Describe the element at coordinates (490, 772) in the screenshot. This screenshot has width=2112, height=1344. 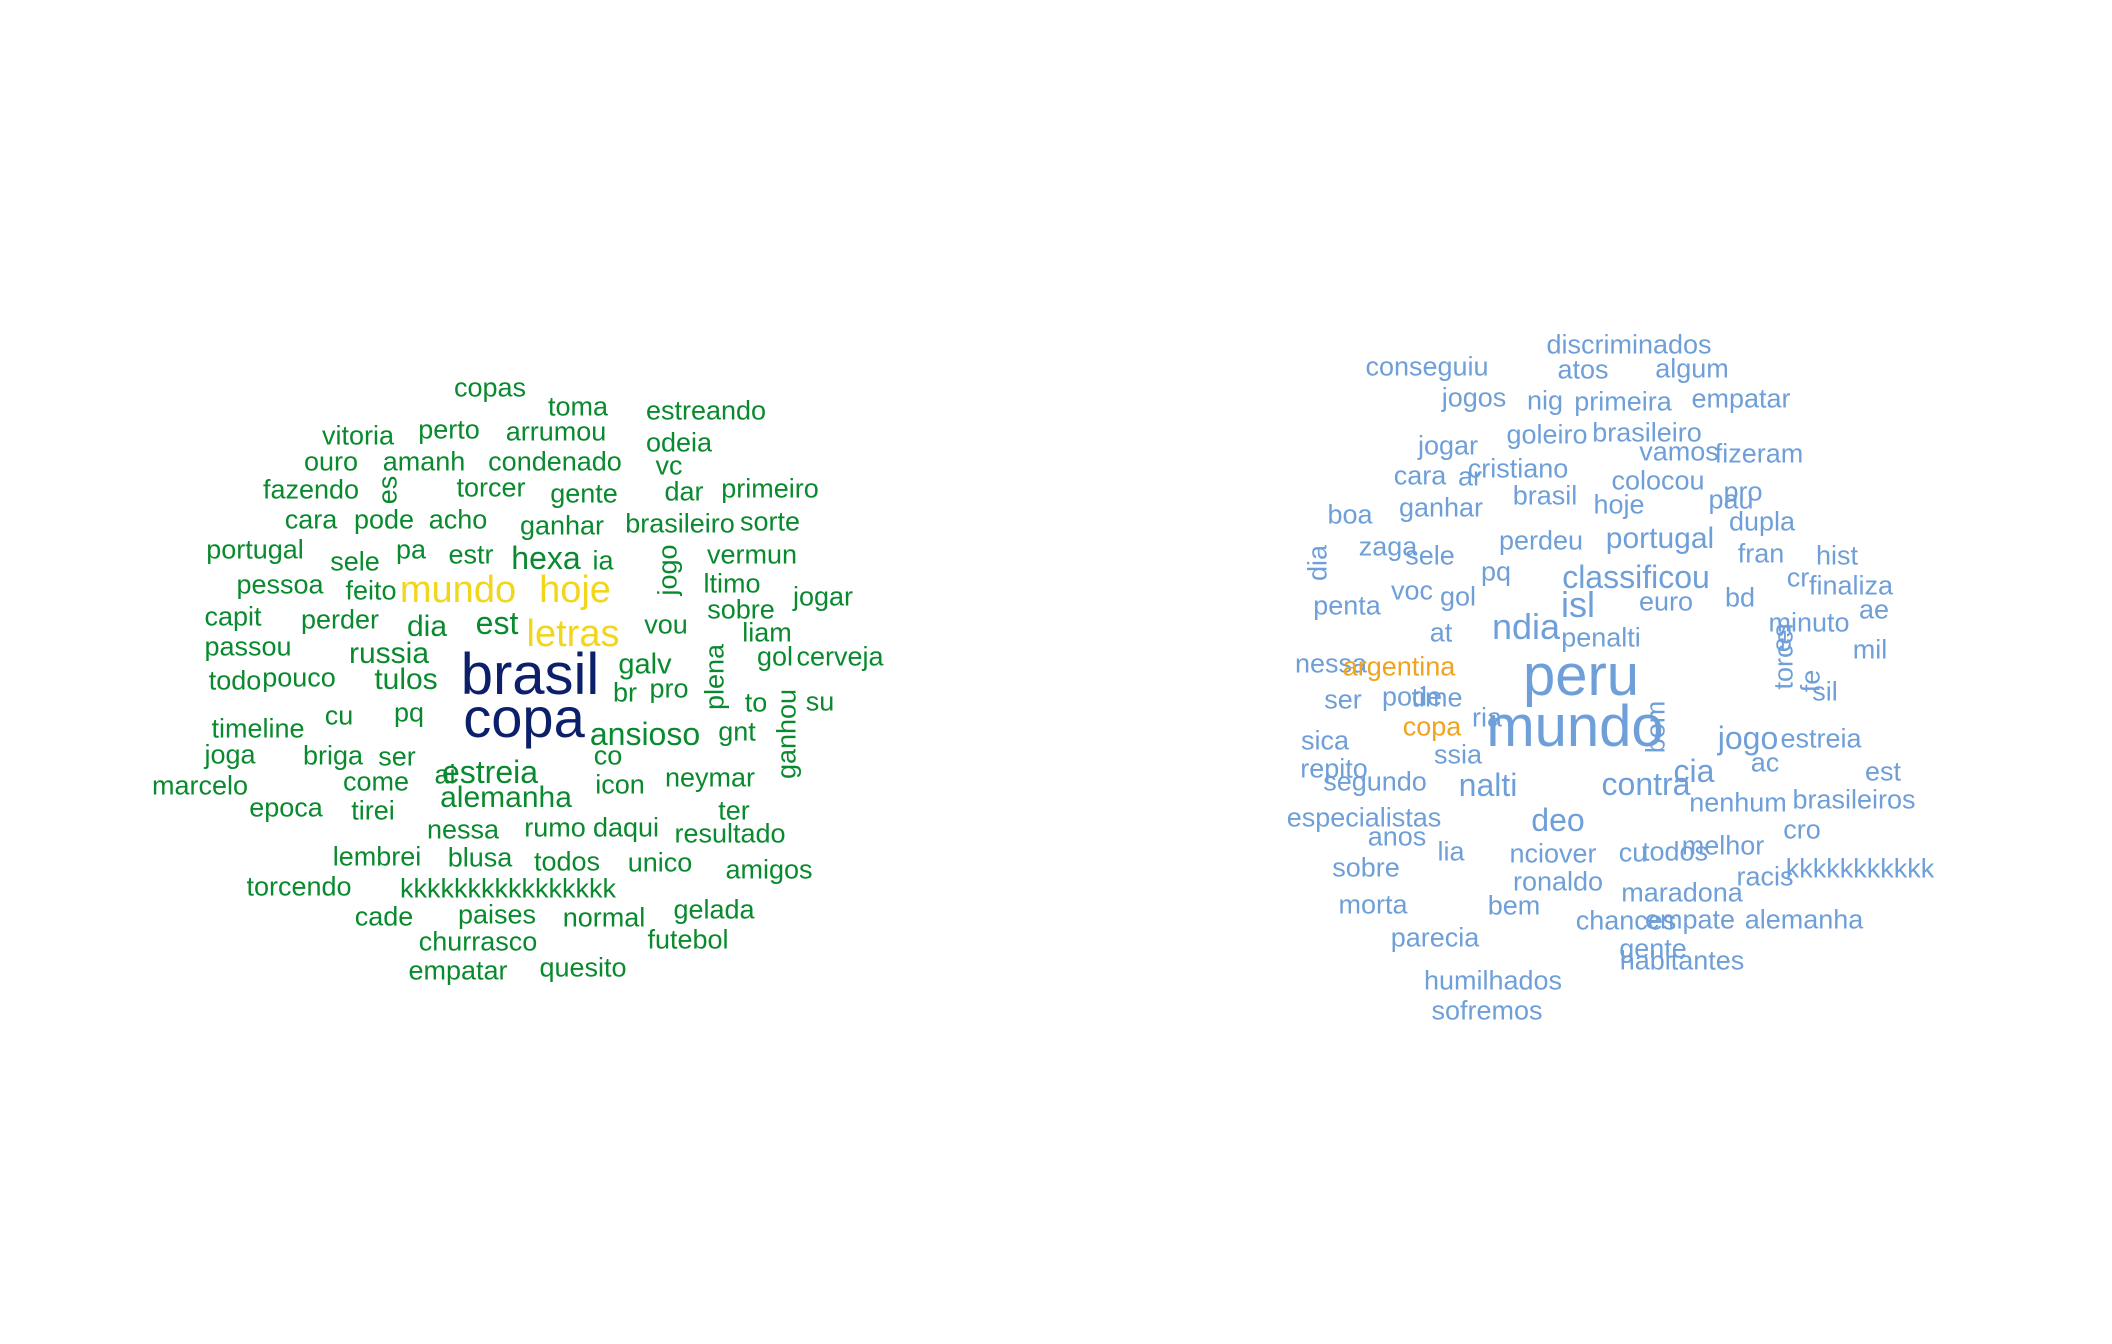
I see `cloud-word-brasil: estreia` at that location.